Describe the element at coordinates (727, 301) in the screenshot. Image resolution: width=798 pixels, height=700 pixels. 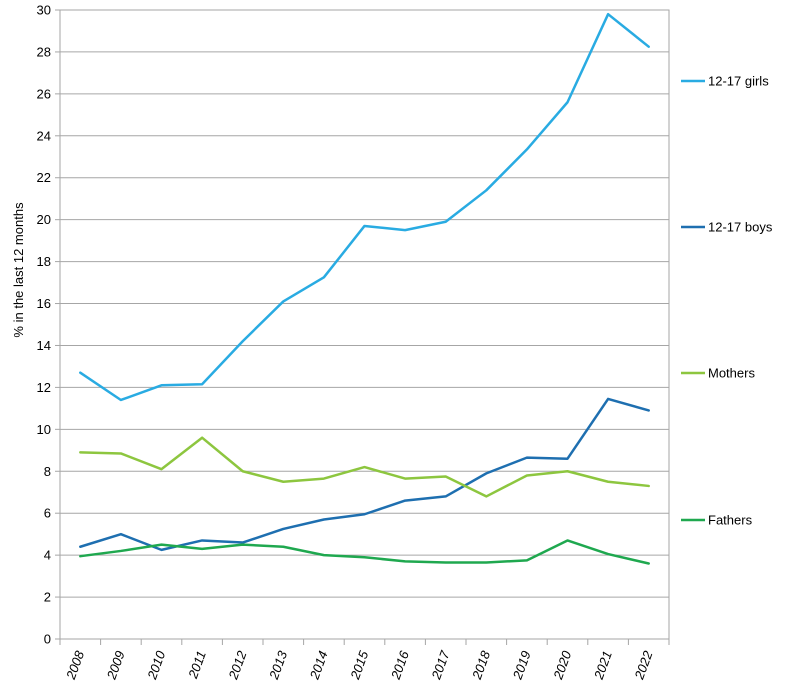
I see `legend: 12-17 girls 12-17 boys Mothers Fathers` at that location.